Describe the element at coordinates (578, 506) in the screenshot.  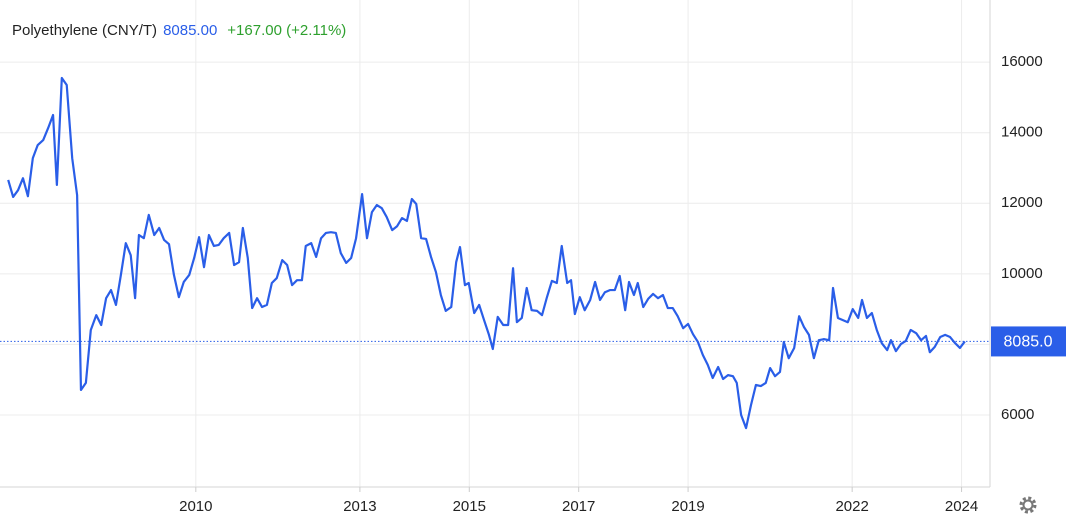
I see `x-tick-label: 2017` at that location.